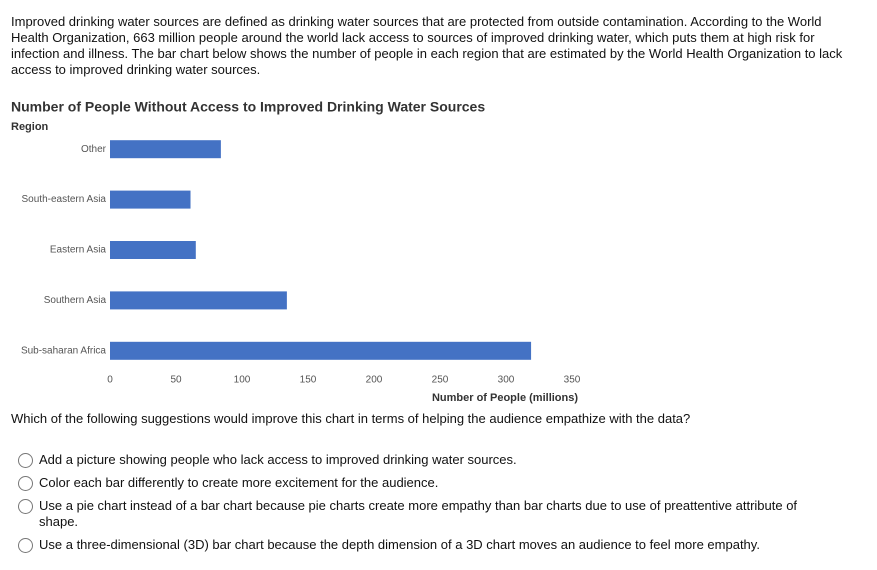 The height and width of the screenshot is (570, 877). Describe the element at coordinates (64, 199) in the screenshot. I see `y-tick-label: South-eastern Asia` at that location.